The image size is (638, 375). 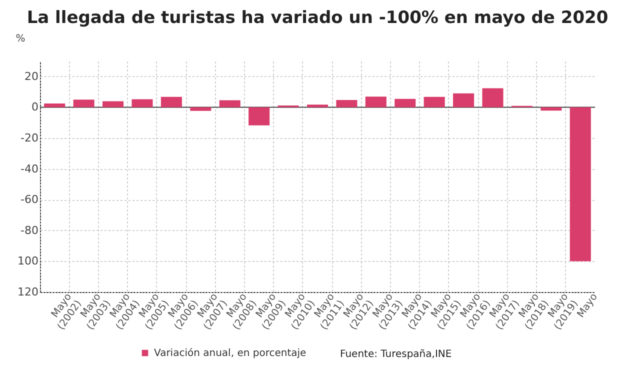 I want to click on y-tick-label: 120, so click(x=28, y=292).